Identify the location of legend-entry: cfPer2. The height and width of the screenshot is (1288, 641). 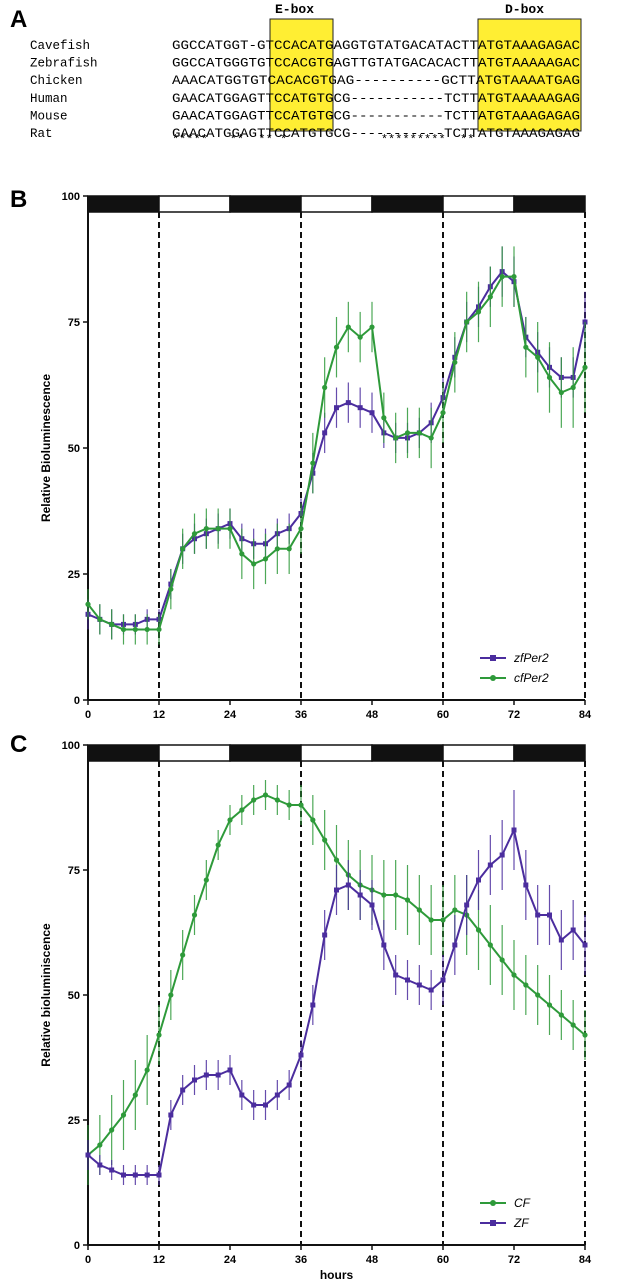
(531, 678).